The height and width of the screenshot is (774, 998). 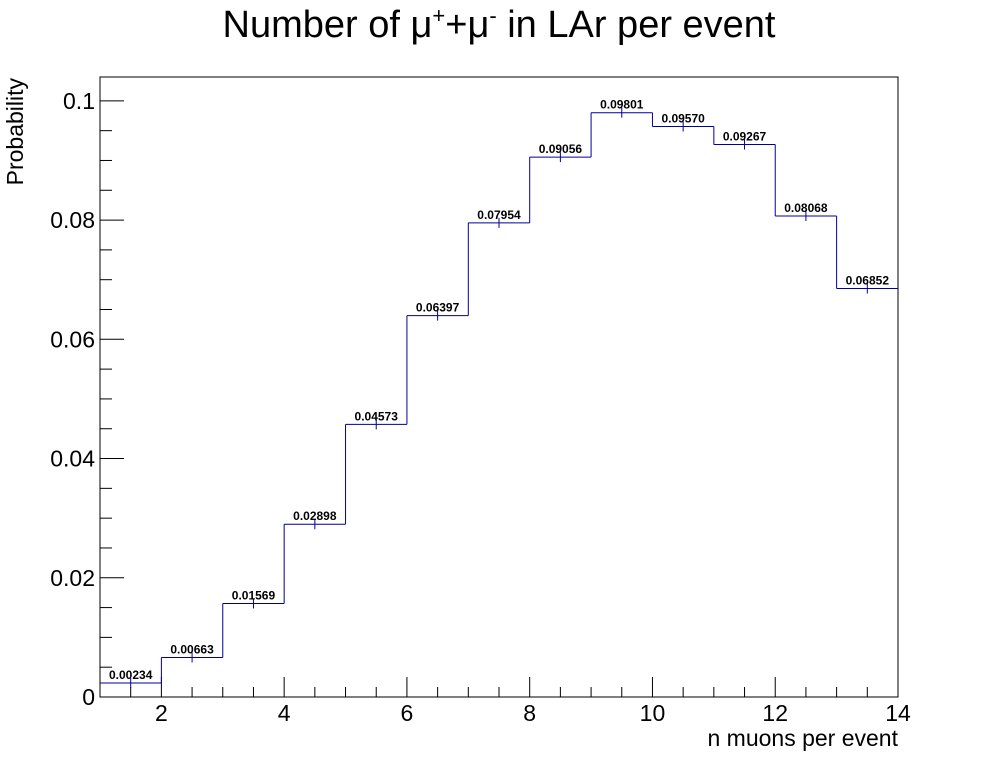 What do you see at coordinates (745, 137) in the screenshot?
I see `bin-value-label: 0.09267` at bounding box center [745, 137].